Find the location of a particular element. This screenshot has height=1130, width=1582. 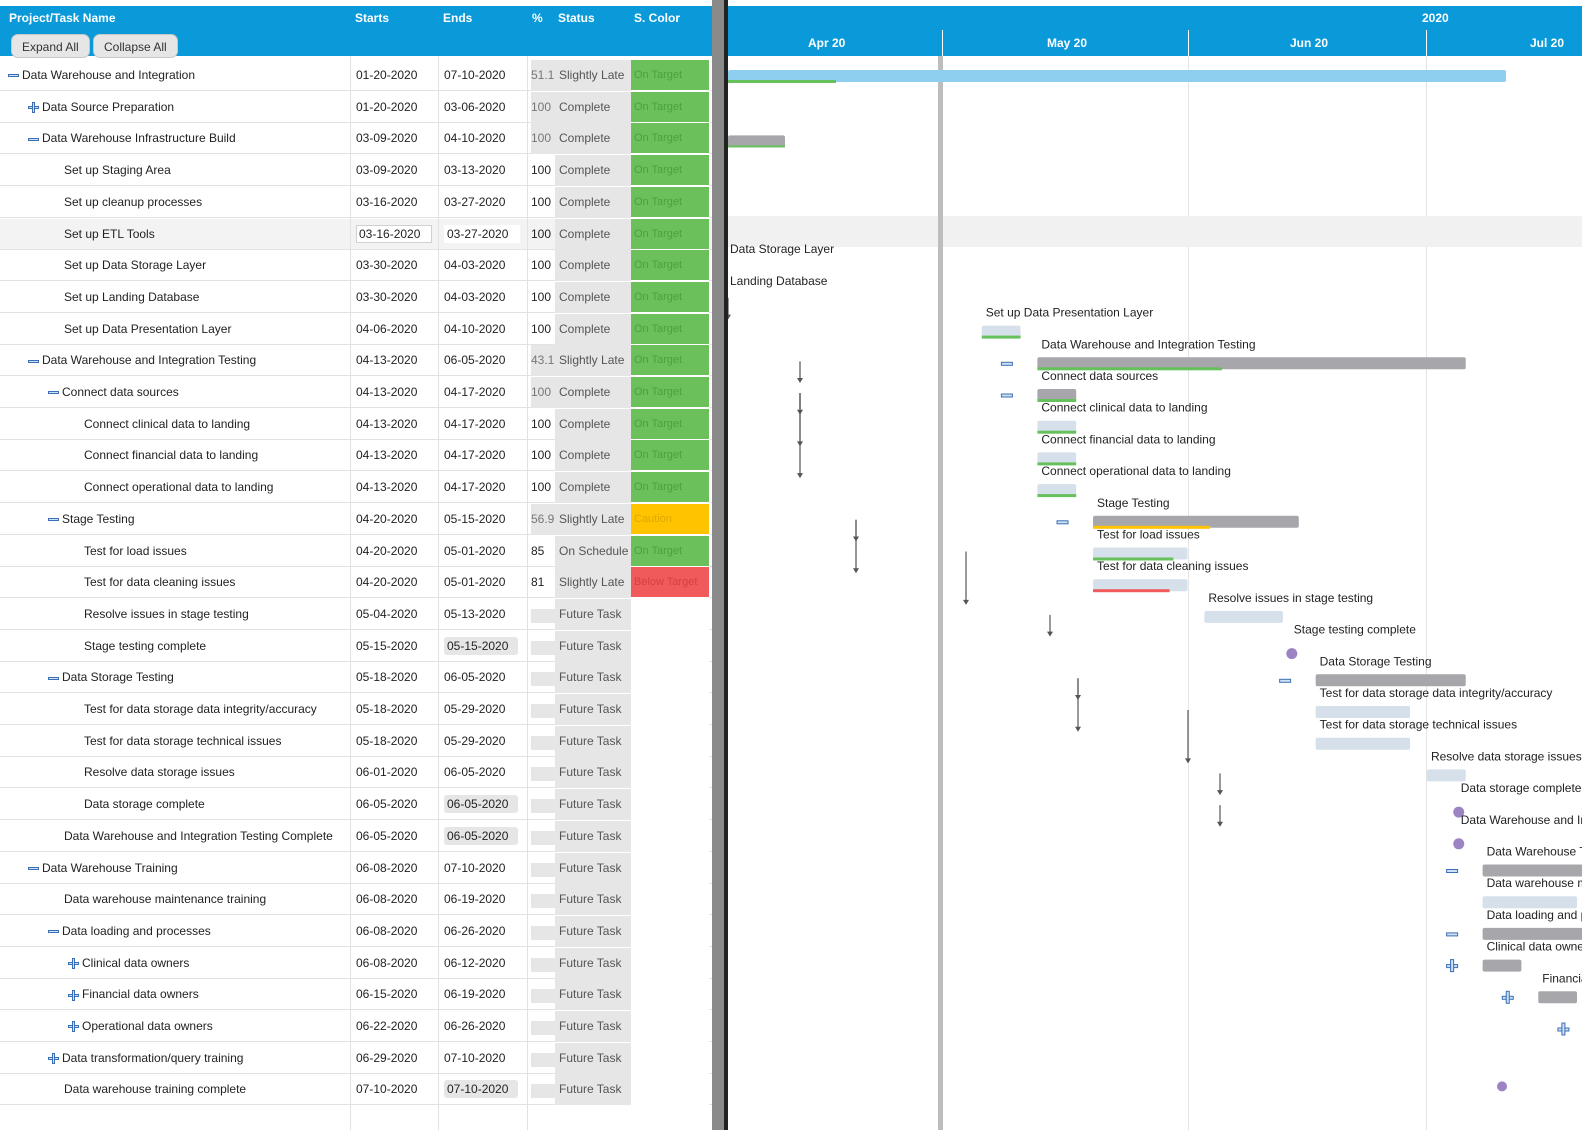

end-cell: 04-17-2020 is located at coordinates (485, 392).